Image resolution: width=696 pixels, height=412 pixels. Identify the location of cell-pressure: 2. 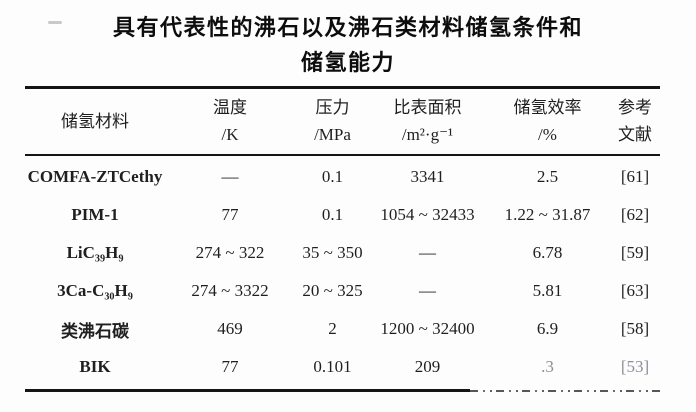
(332, 328).